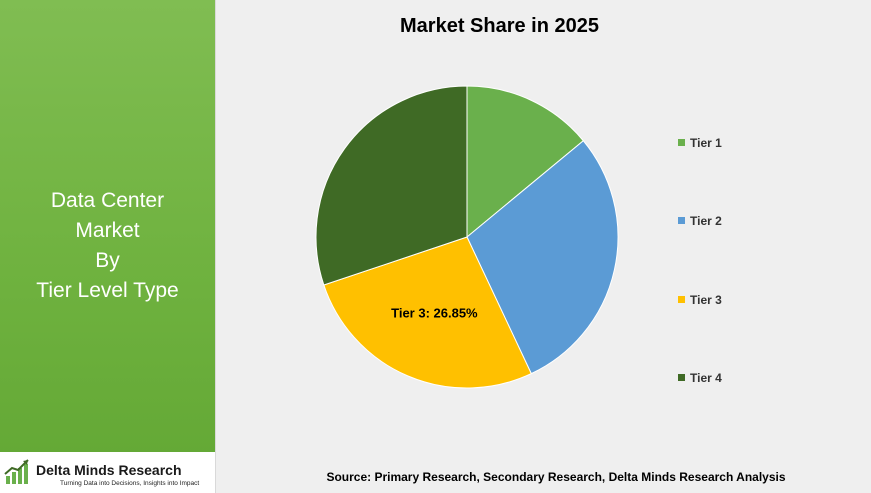 Image resolution: width=871 pixels, height=493 pixels. I want to click on legend-item-tier-4: Tier 4, so click(700, 378).